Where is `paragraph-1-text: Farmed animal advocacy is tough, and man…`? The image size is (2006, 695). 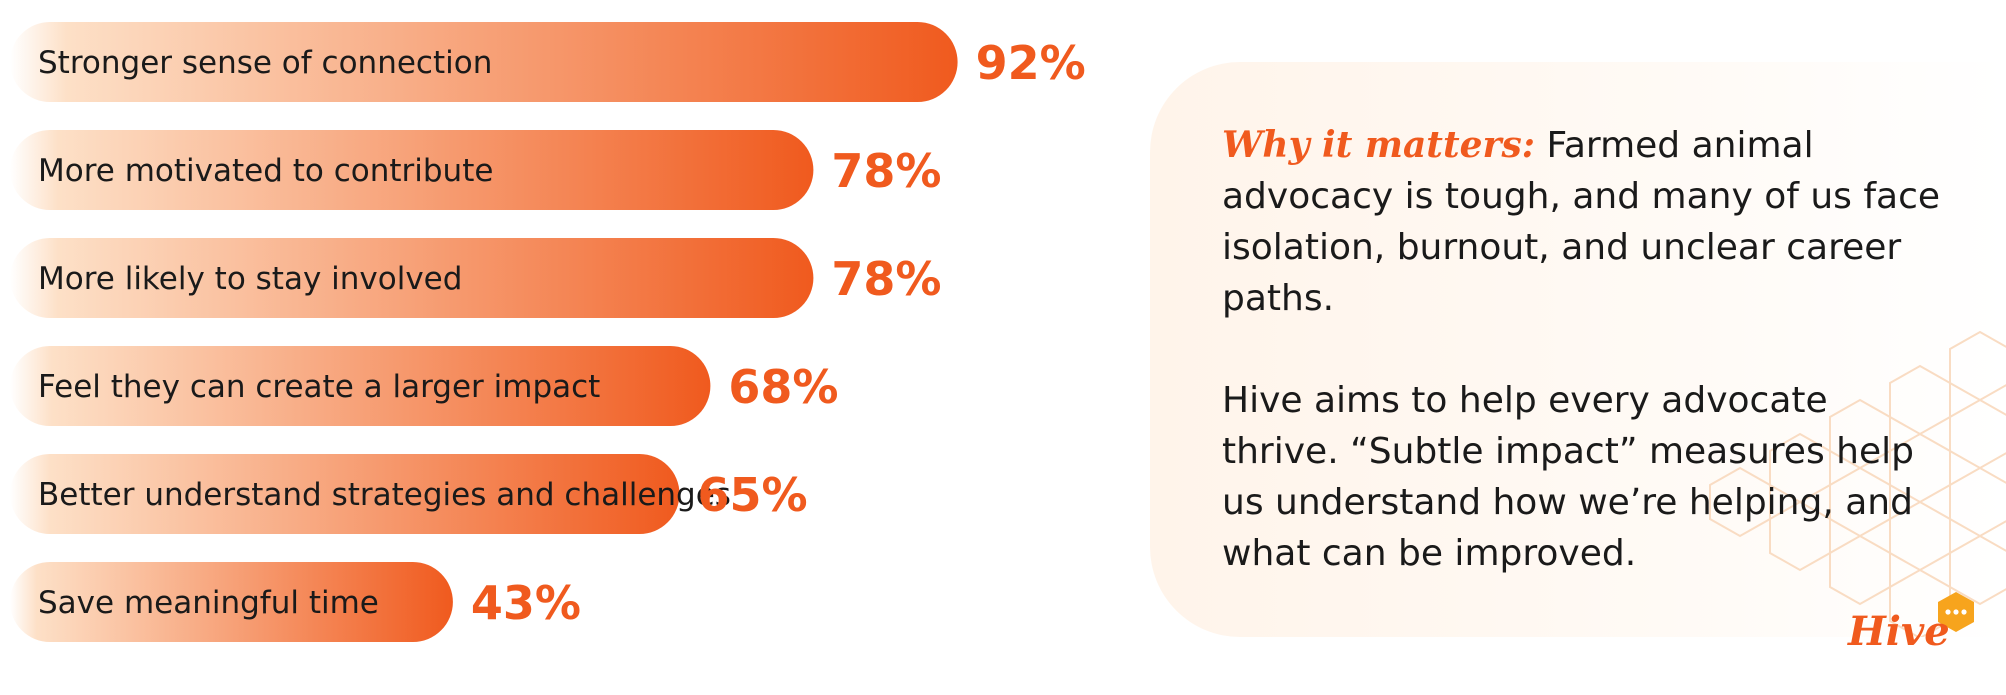 paragraph-1-text: Farmed animal advocacy is tough, and man… is located at coordinates (1581, 222).